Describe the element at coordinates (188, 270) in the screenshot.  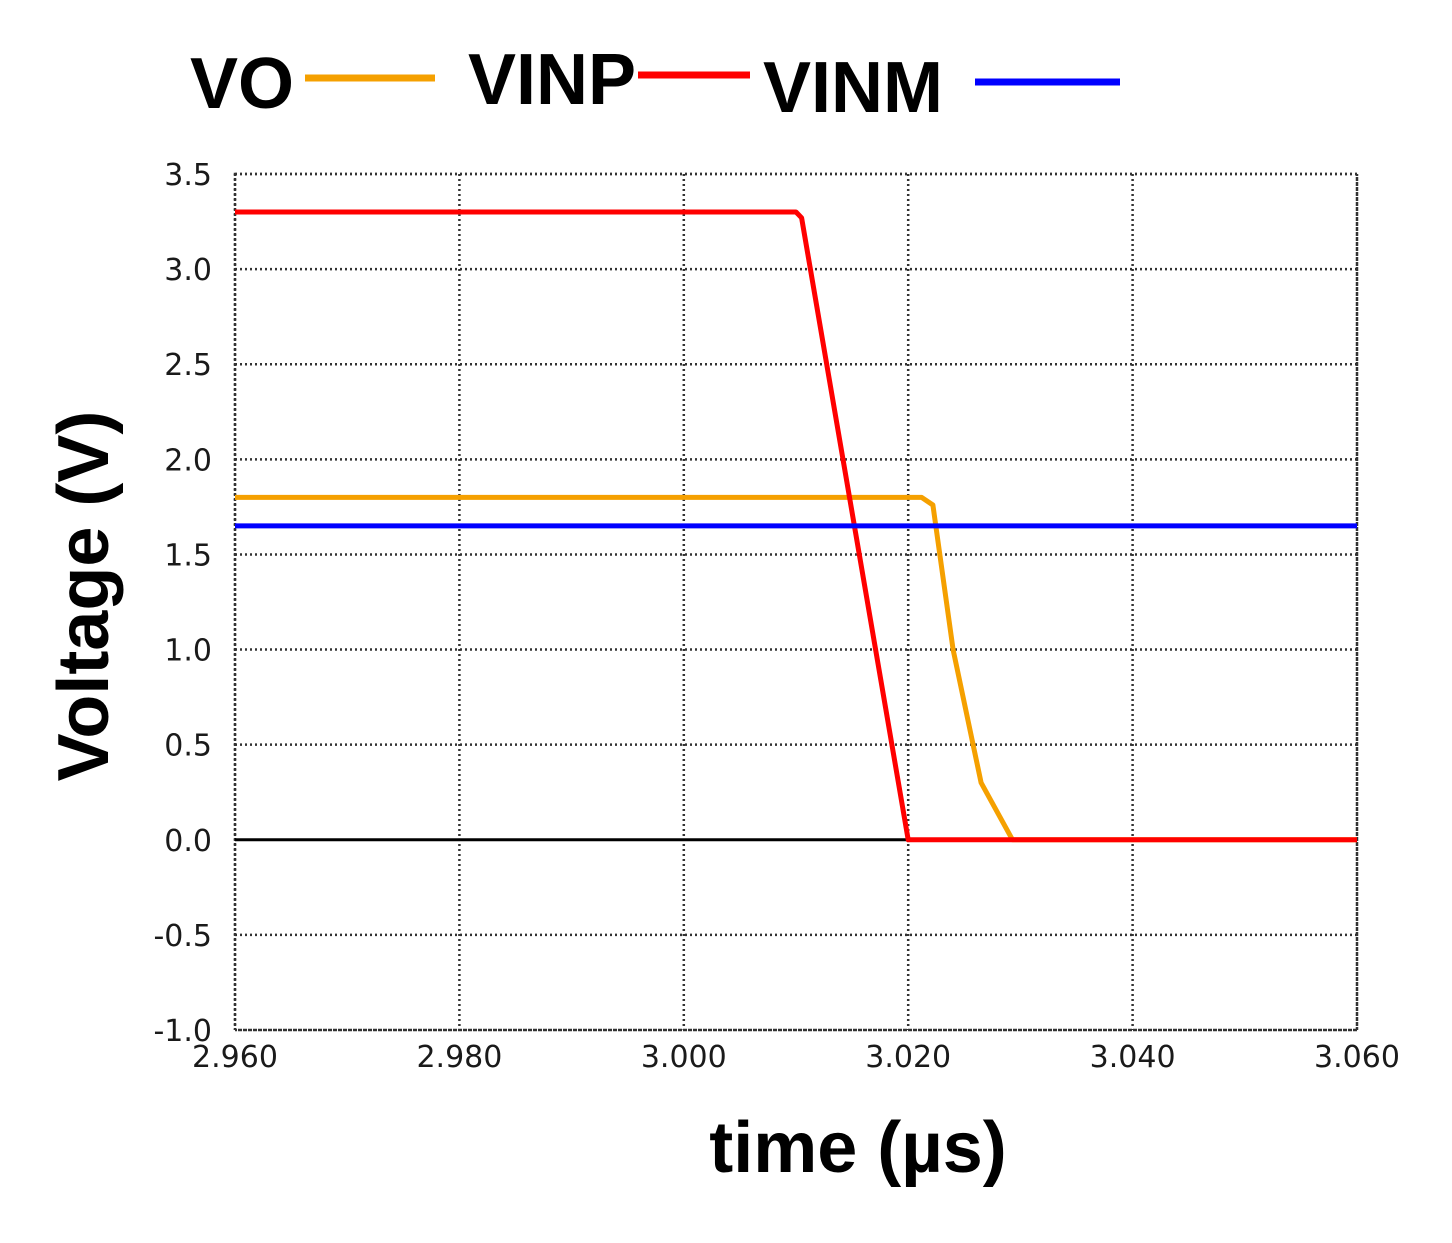
I see `y-tick-label-3-0: 3.0` at that location.